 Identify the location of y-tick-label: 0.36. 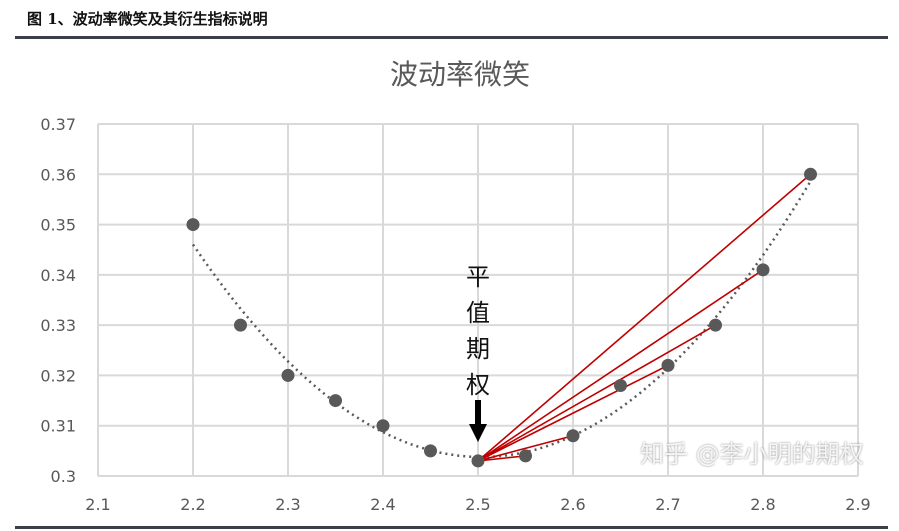
(58, 174).